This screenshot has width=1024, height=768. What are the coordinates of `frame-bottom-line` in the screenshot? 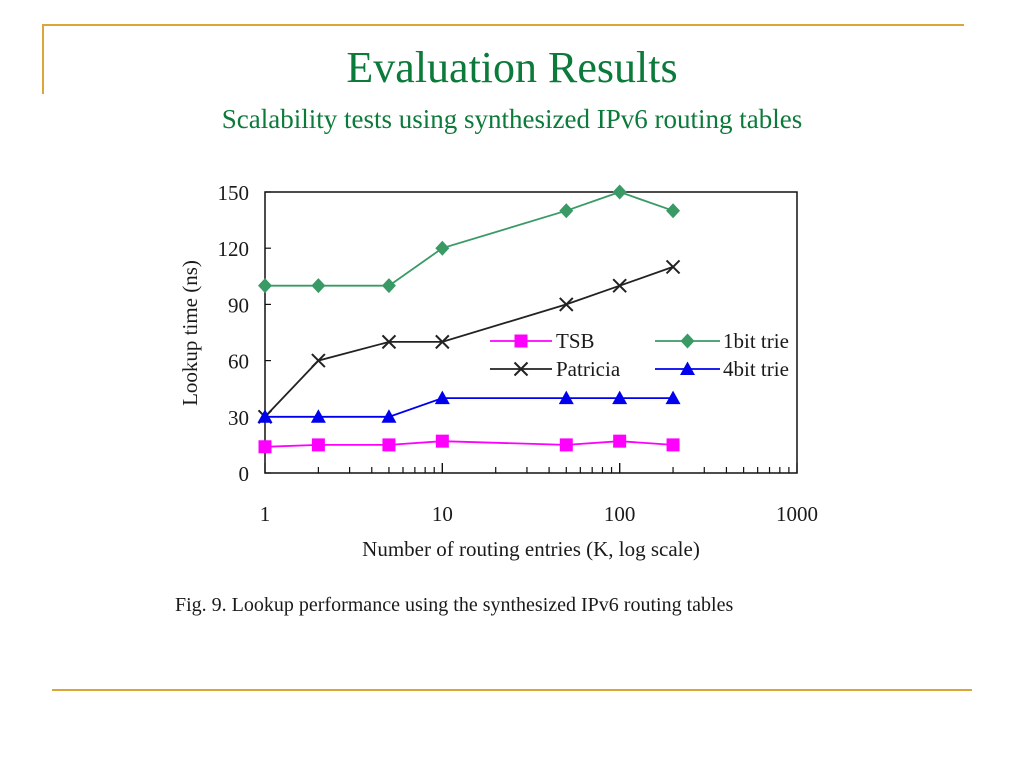 It's located at (512, 690).